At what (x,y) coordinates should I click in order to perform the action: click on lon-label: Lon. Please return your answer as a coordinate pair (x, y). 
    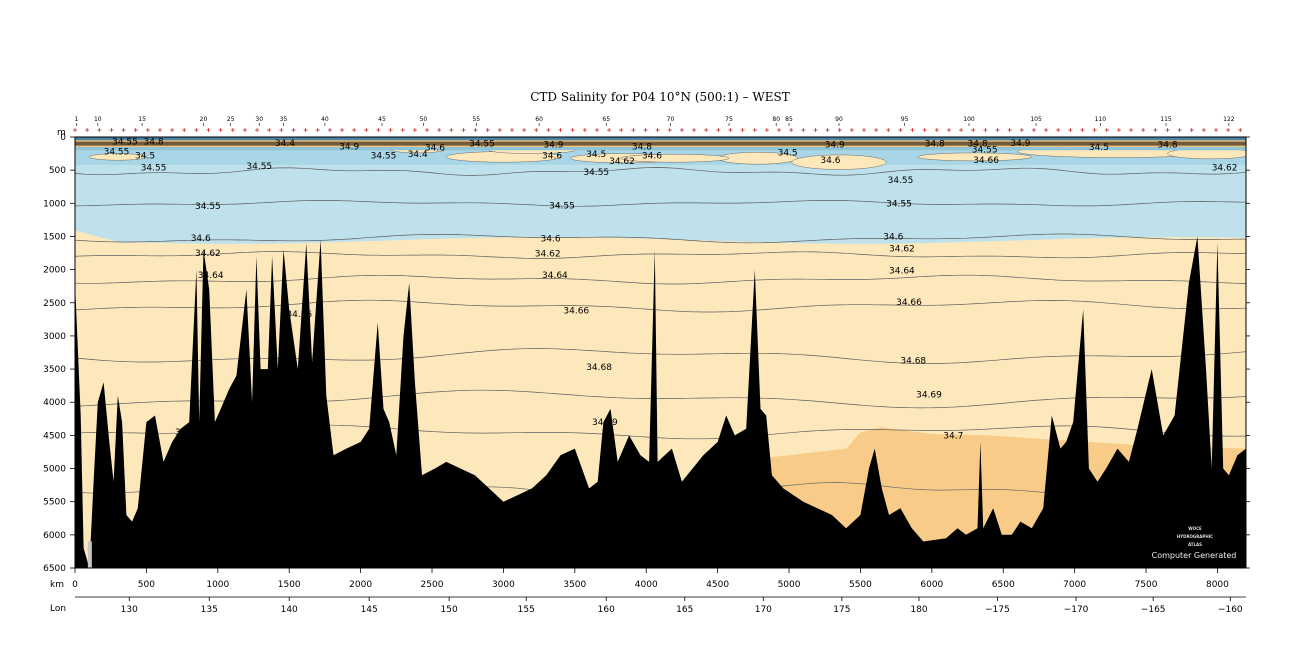
    Looking at the image, I should click on (58, 609).